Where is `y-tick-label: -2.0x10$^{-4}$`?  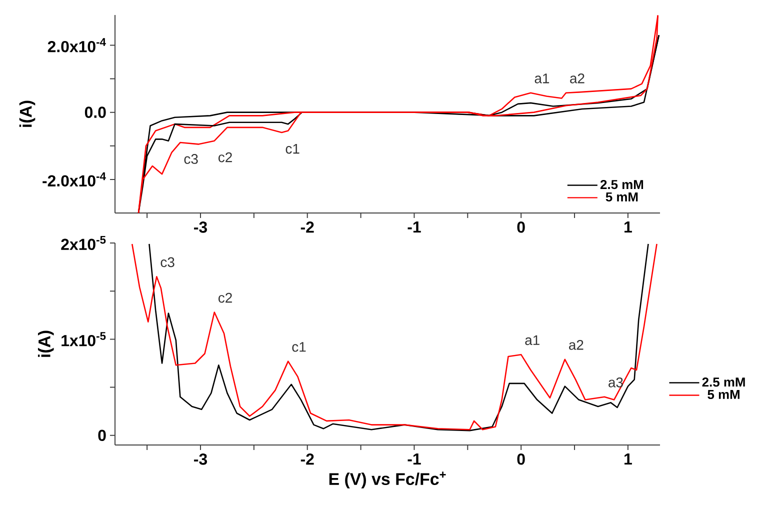 y-tick-label: -2.0x10$^{-4}$ is located at coordinates (74, 179).